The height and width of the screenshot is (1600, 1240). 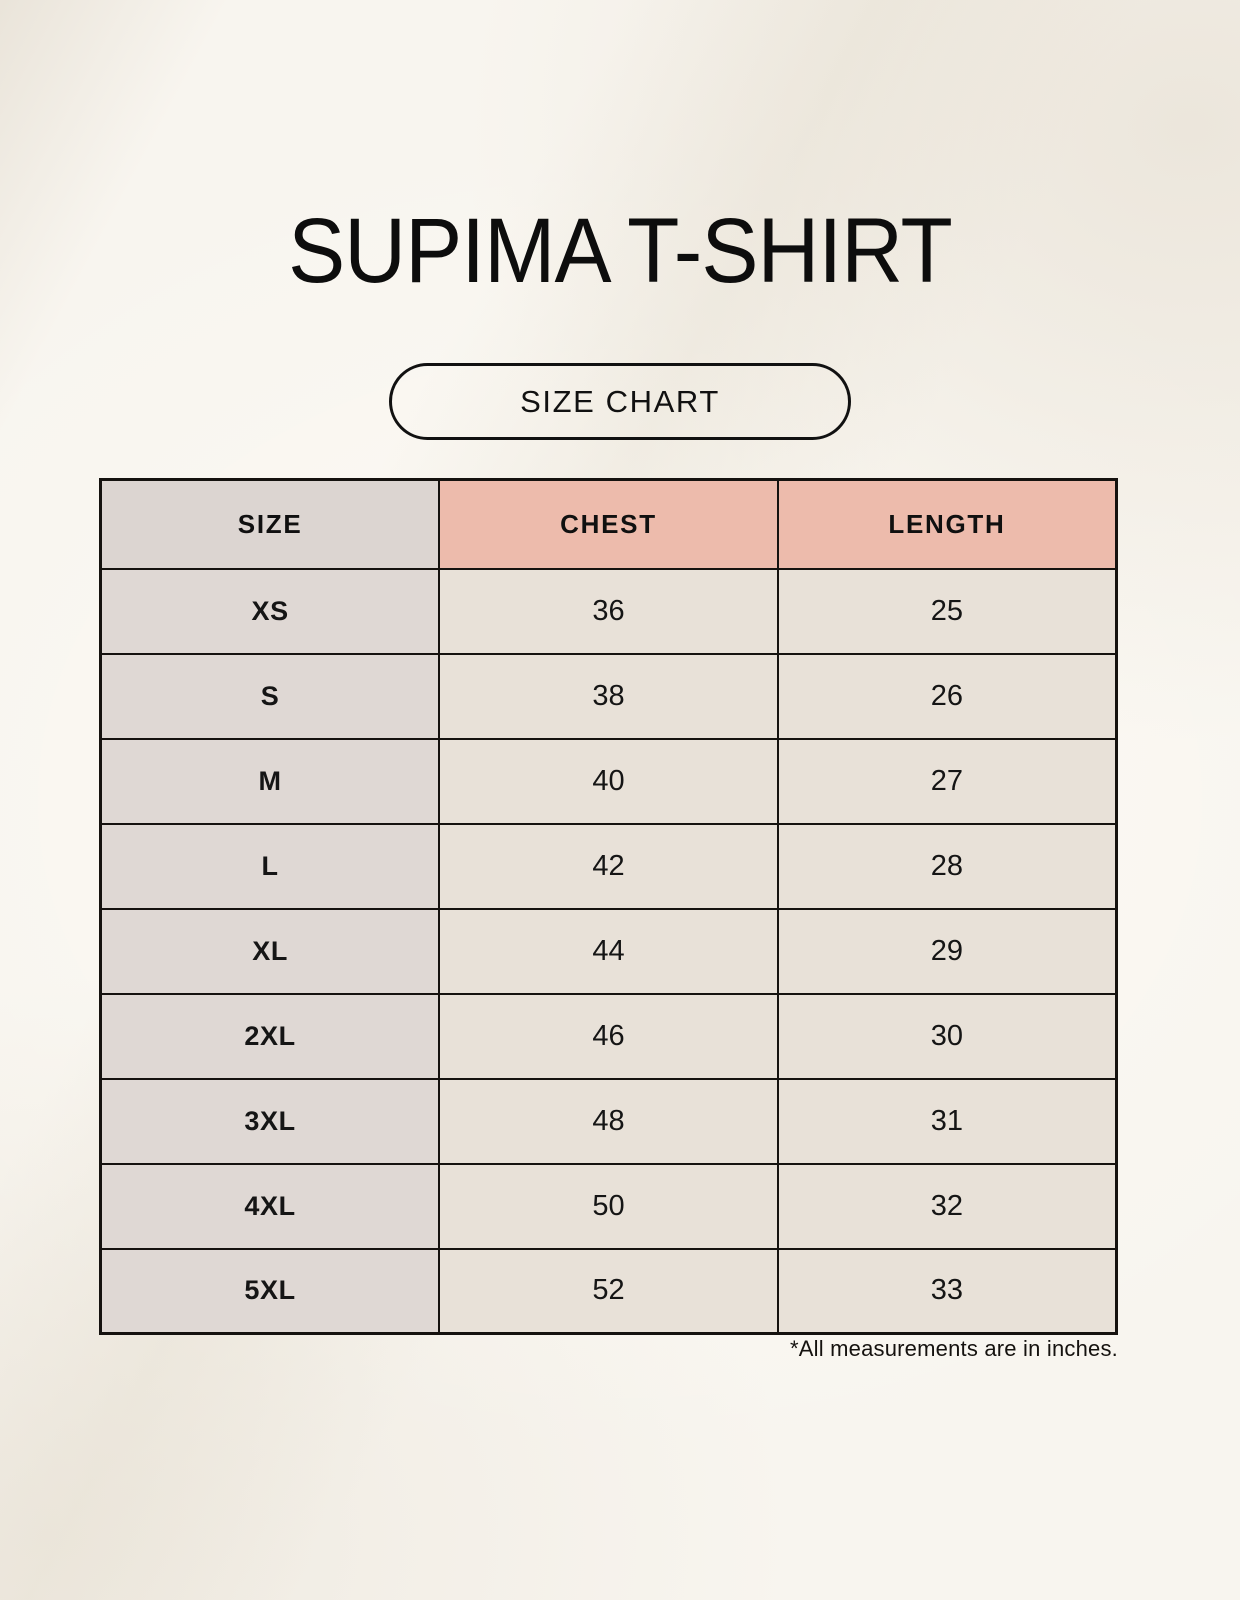 I want to click on cell-length: 33, so click(x=947, y=1291).